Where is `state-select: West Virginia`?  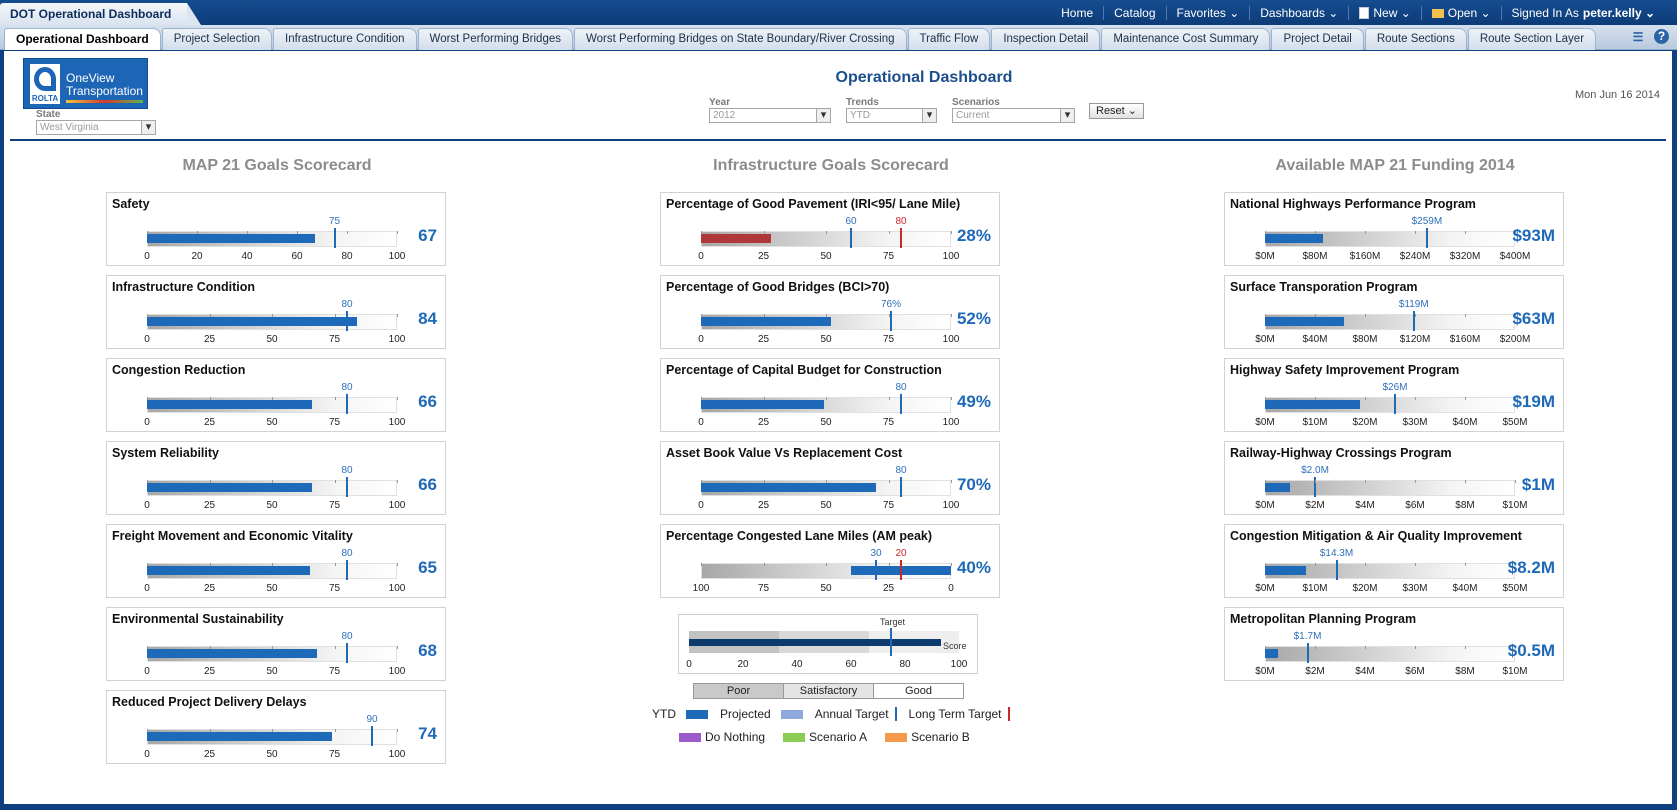
state-select: West Virginia is located at coordinates (96, 127).